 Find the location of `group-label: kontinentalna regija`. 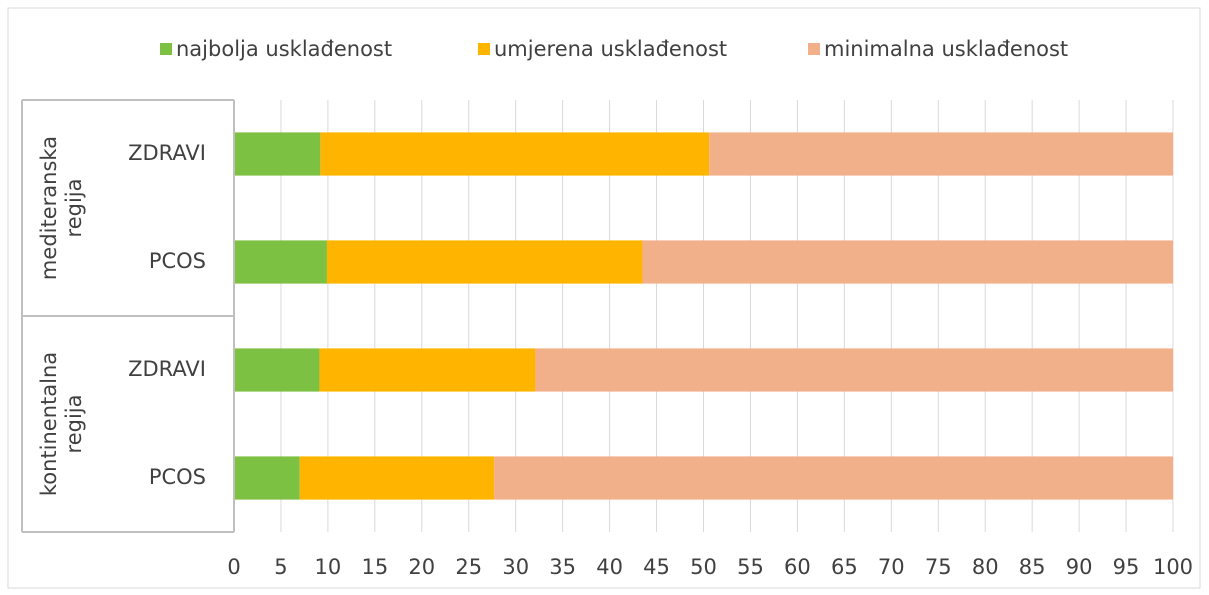

group-label: kontinentalna regija is located at coordinates (61, 424).